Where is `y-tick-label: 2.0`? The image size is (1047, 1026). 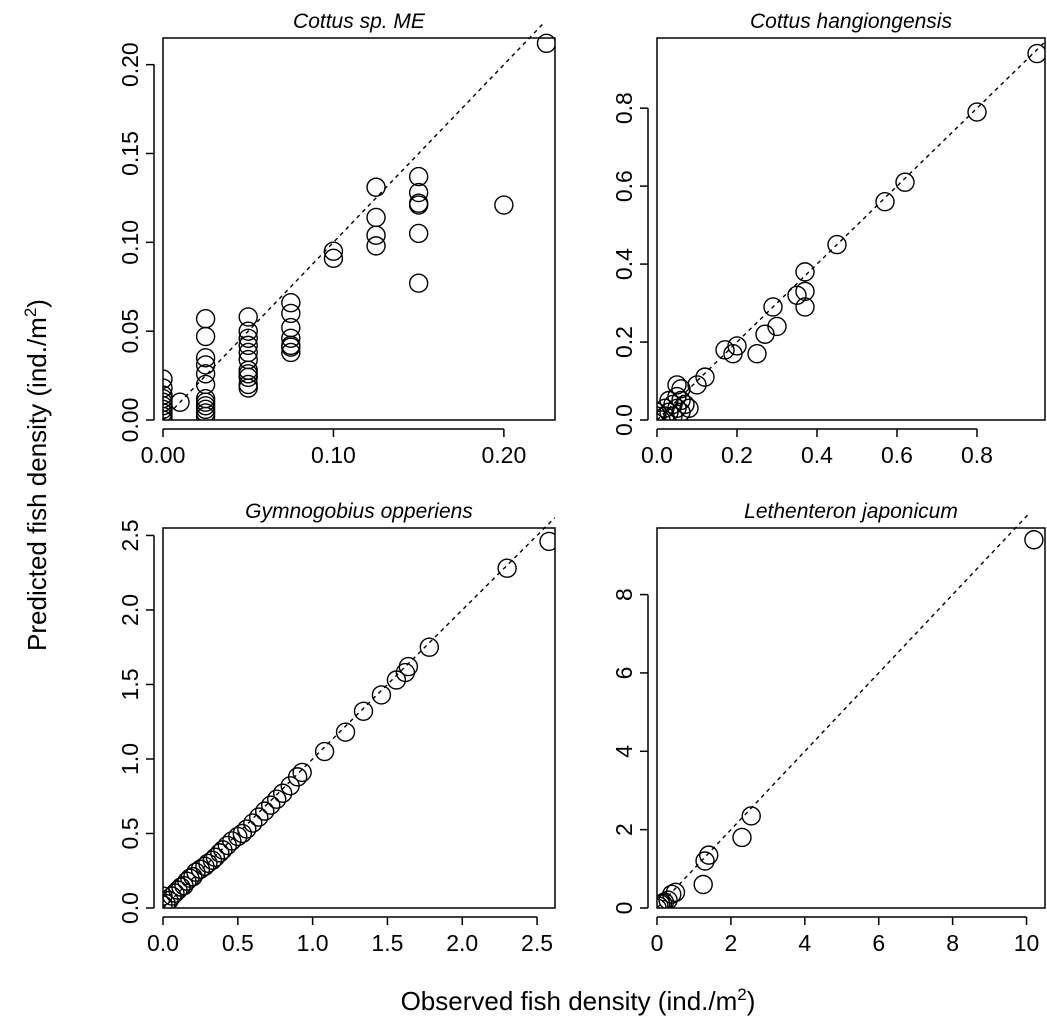
y-tick-label: 2.0 is located at coordinates (130, 610).